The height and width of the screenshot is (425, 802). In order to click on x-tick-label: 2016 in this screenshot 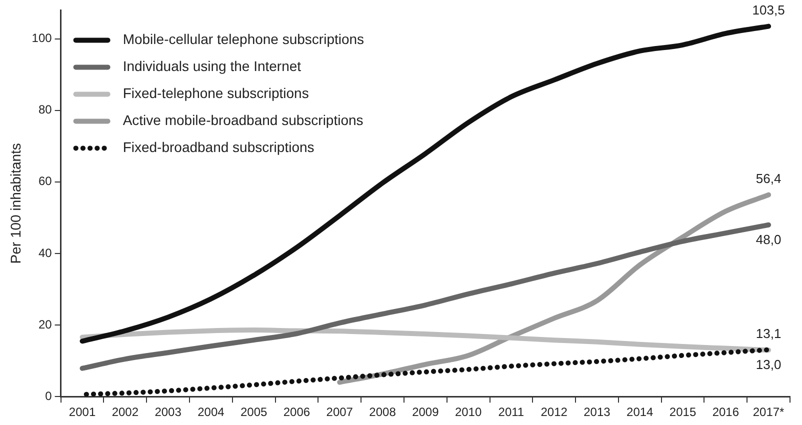, I will do `click(726, 412)`.